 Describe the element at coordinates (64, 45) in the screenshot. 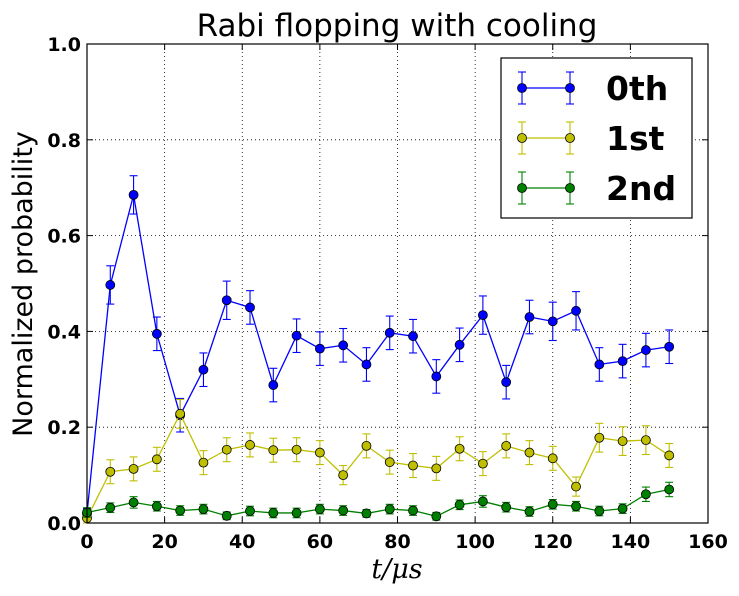

I see `y-tick-label: 1.0` at that location.